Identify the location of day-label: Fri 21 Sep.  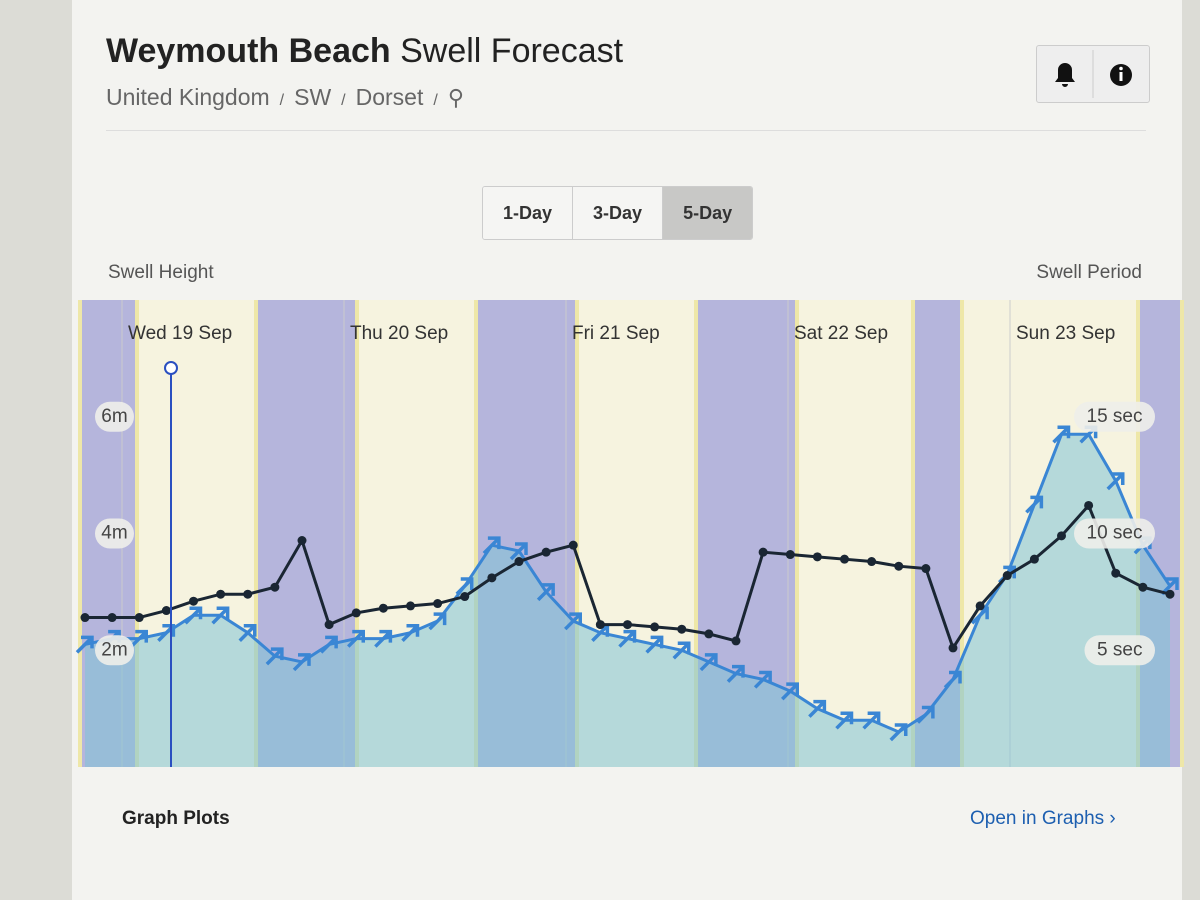
(616, 333).